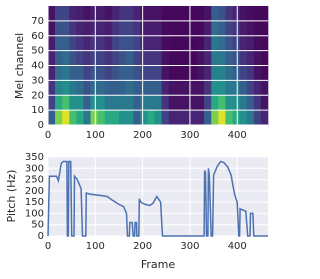 The width and height of the screenshot is (320, 279). What do you see at coordinates (48, 135) in the screenshot?
I see `x-tick-label: 0` at bounding box center [48, 135].